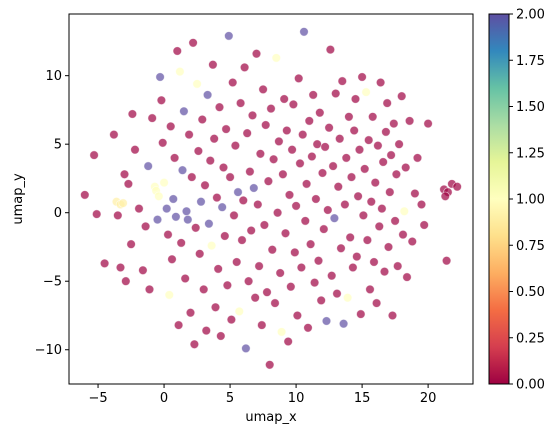 The image size is (559, 438). I want to click on y-tick-label: 10, so click(53, 76).